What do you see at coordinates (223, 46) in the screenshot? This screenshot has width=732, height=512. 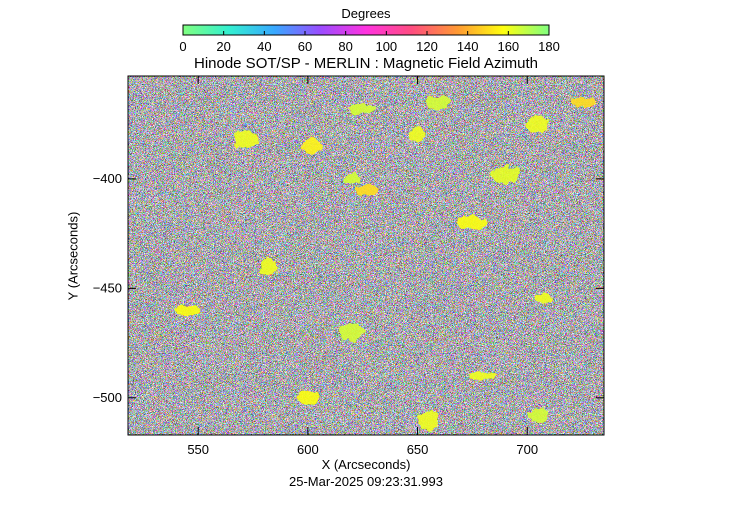 I see `colorbar-tick-label: 20` at bounding box center [223, 46].